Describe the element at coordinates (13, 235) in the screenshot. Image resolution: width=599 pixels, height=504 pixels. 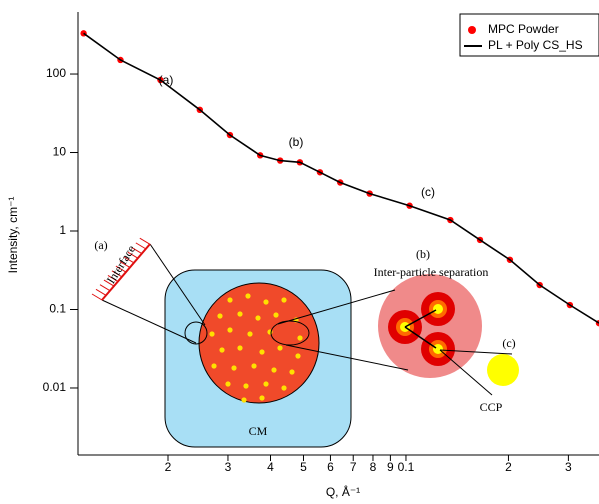
I see `y-axis-title: Intensity, cm⁻¹` at that location.